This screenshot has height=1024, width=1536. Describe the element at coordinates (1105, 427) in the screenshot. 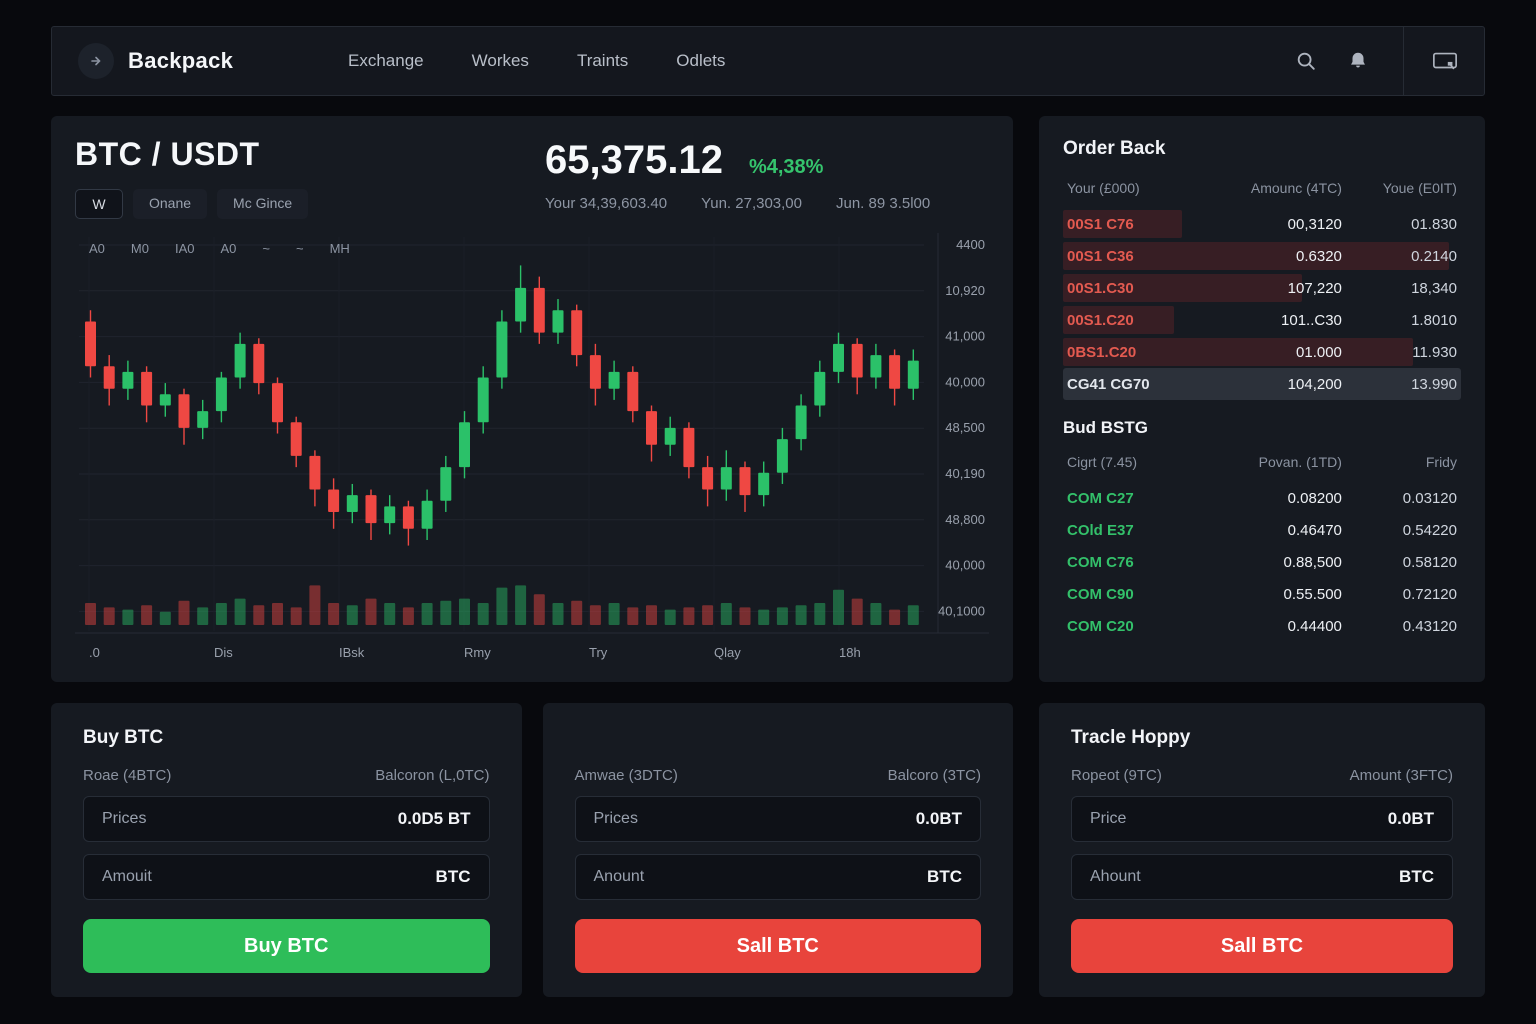

I see `bids-section-title: Bud BSTG` at that location.